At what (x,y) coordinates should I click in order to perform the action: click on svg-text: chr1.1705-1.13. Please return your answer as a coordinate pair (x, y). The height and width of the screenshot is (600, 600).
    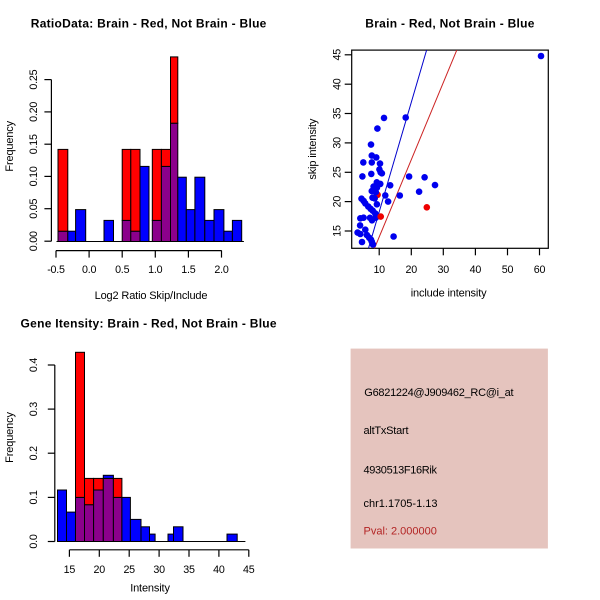
    Looking at the image, I should click on (401, 504).